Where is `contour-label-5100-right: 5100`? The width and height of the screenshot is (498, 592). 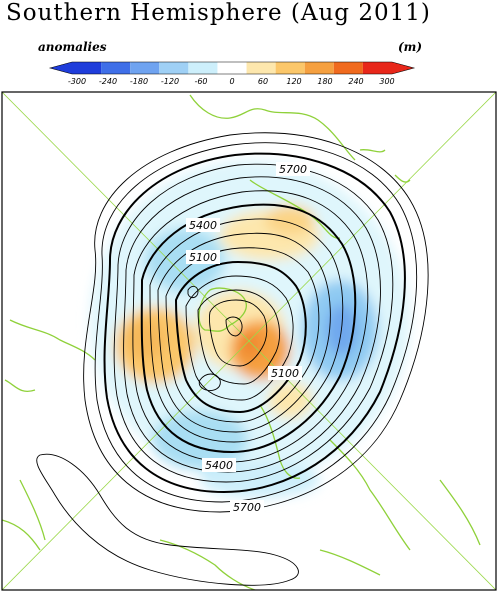 contour-label-5100-right: 5100 is located at coordinates (285, 373).